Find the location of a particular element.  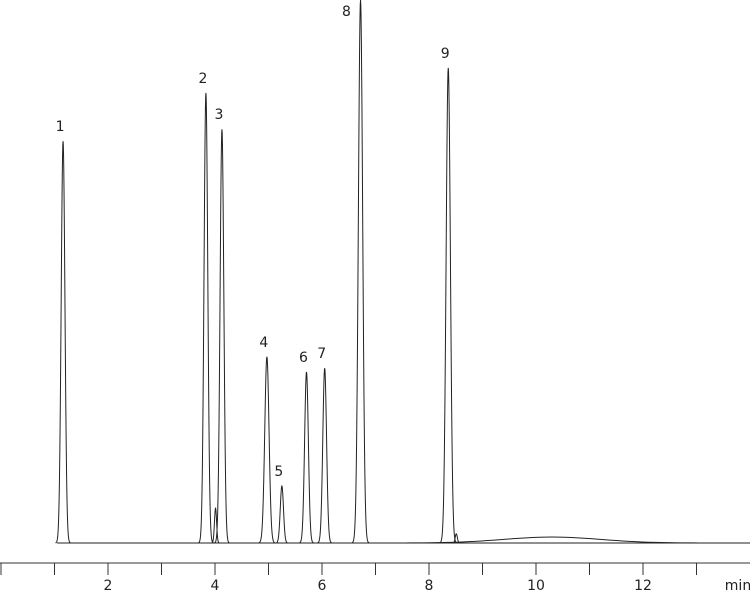

peak-label: 7 is located at coordinates (321, 354).